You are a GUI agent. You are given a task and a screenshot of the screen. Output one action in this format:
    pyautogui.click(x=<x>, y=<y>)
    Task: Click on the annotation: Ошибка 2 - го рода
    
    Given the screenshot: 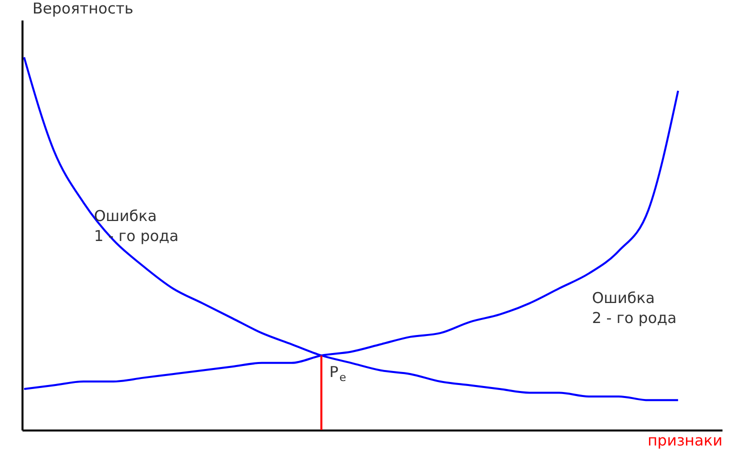 What is the action you would take?
    pyautogui.click(x=634, y=308)
    